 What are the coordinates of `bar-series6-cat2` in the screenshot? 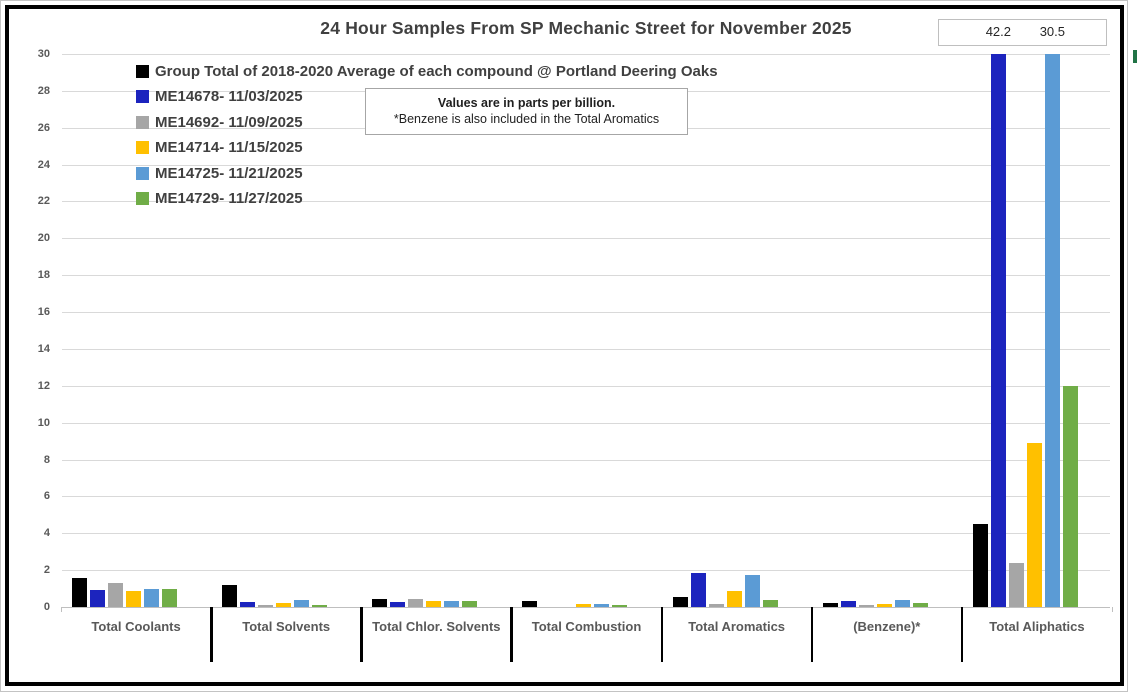 It's located at (320, 606).